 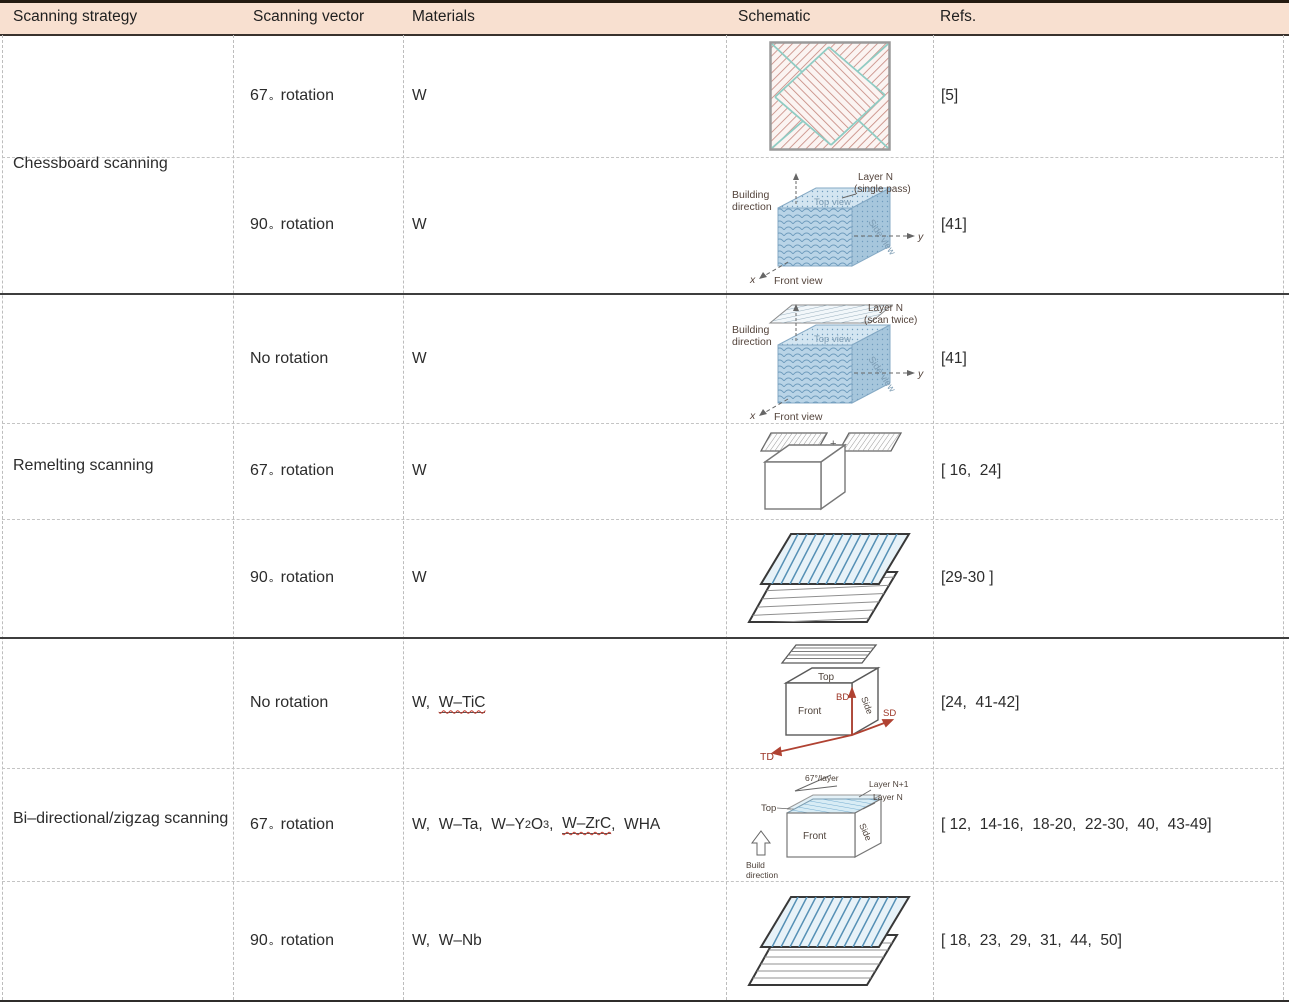 I want to click on table-left-edge, so click(x=2, y=517).